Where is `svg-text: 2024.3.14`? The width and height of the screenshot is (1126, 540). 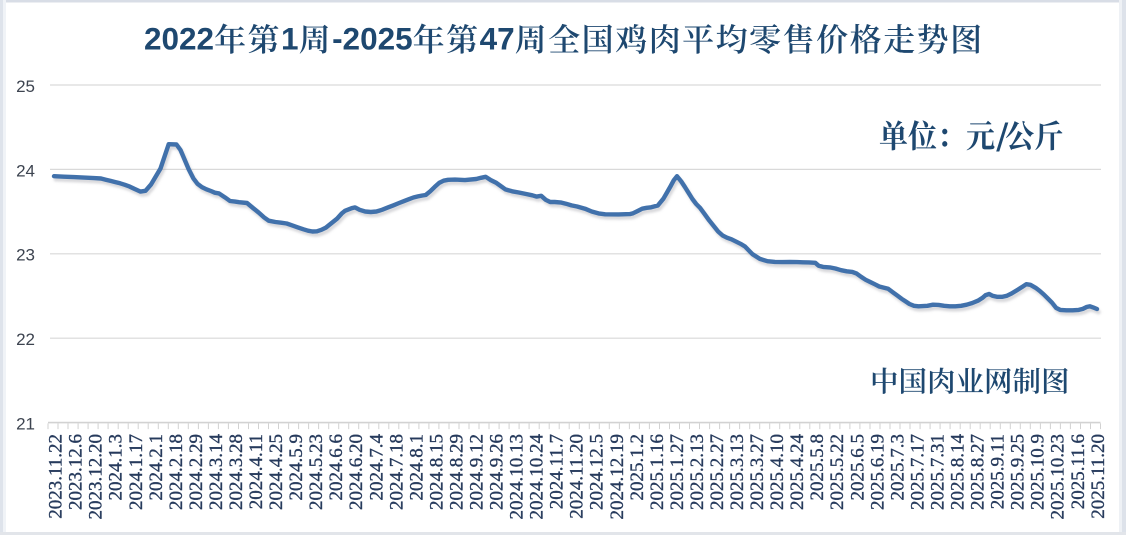 svg-text: 2024.3.14 is located at coordinates (216, 472).